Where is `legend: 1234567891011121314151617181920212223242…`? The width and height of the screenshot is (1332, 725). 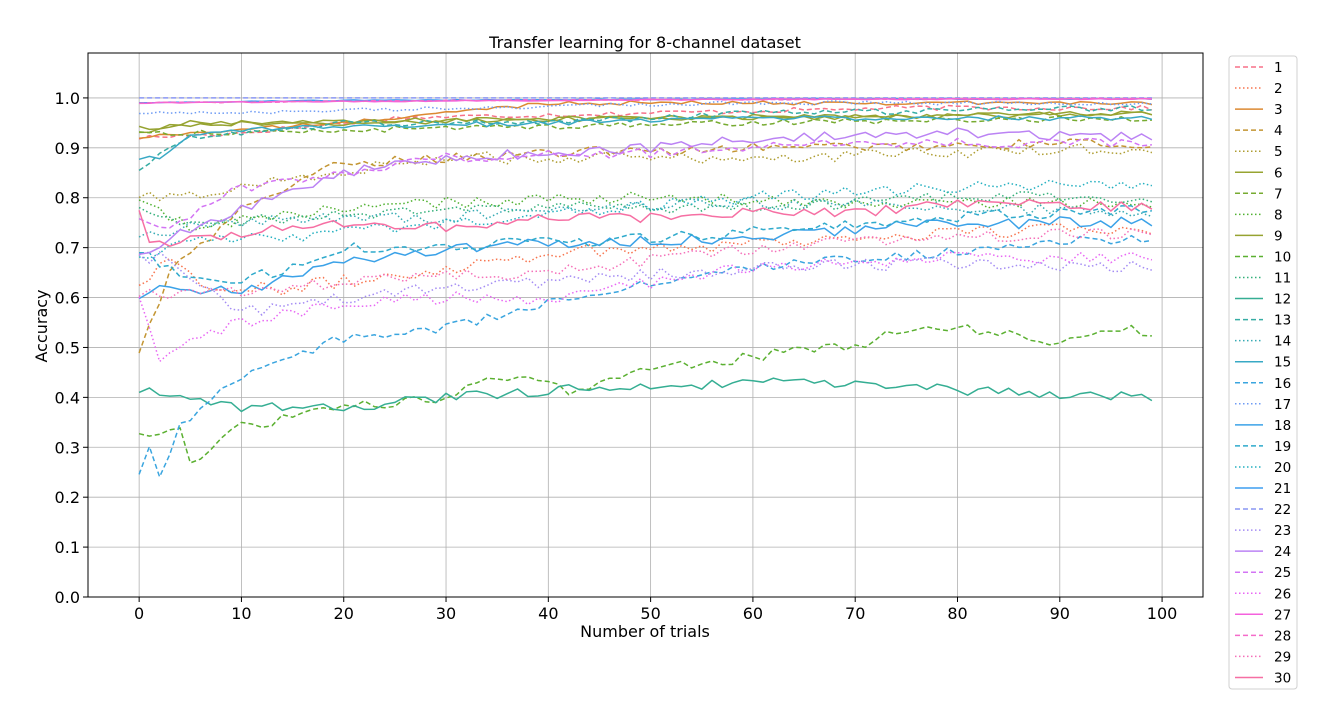
legend: 1234567891011121314151617181920212223242… is located at coordinates (1263, 372).